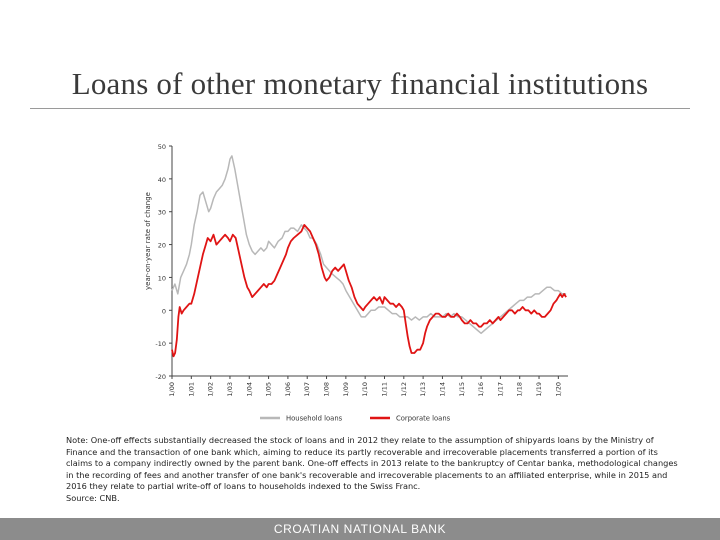 The image size is (720, 540). I want to click on x-tick-label: 1/19, so click(539, 389).